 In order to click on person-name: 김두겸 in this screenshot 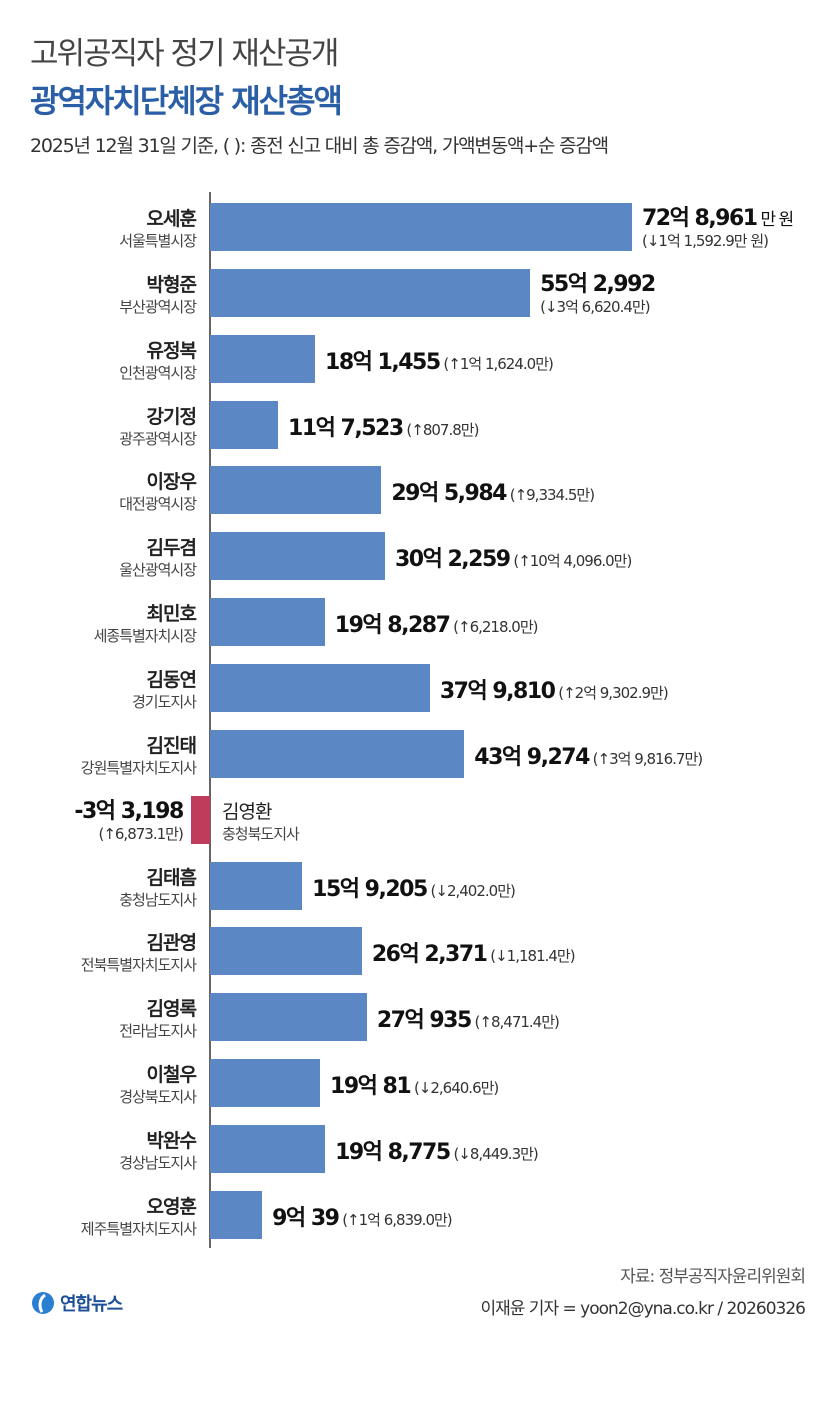, I will do `click(171, 548)`.